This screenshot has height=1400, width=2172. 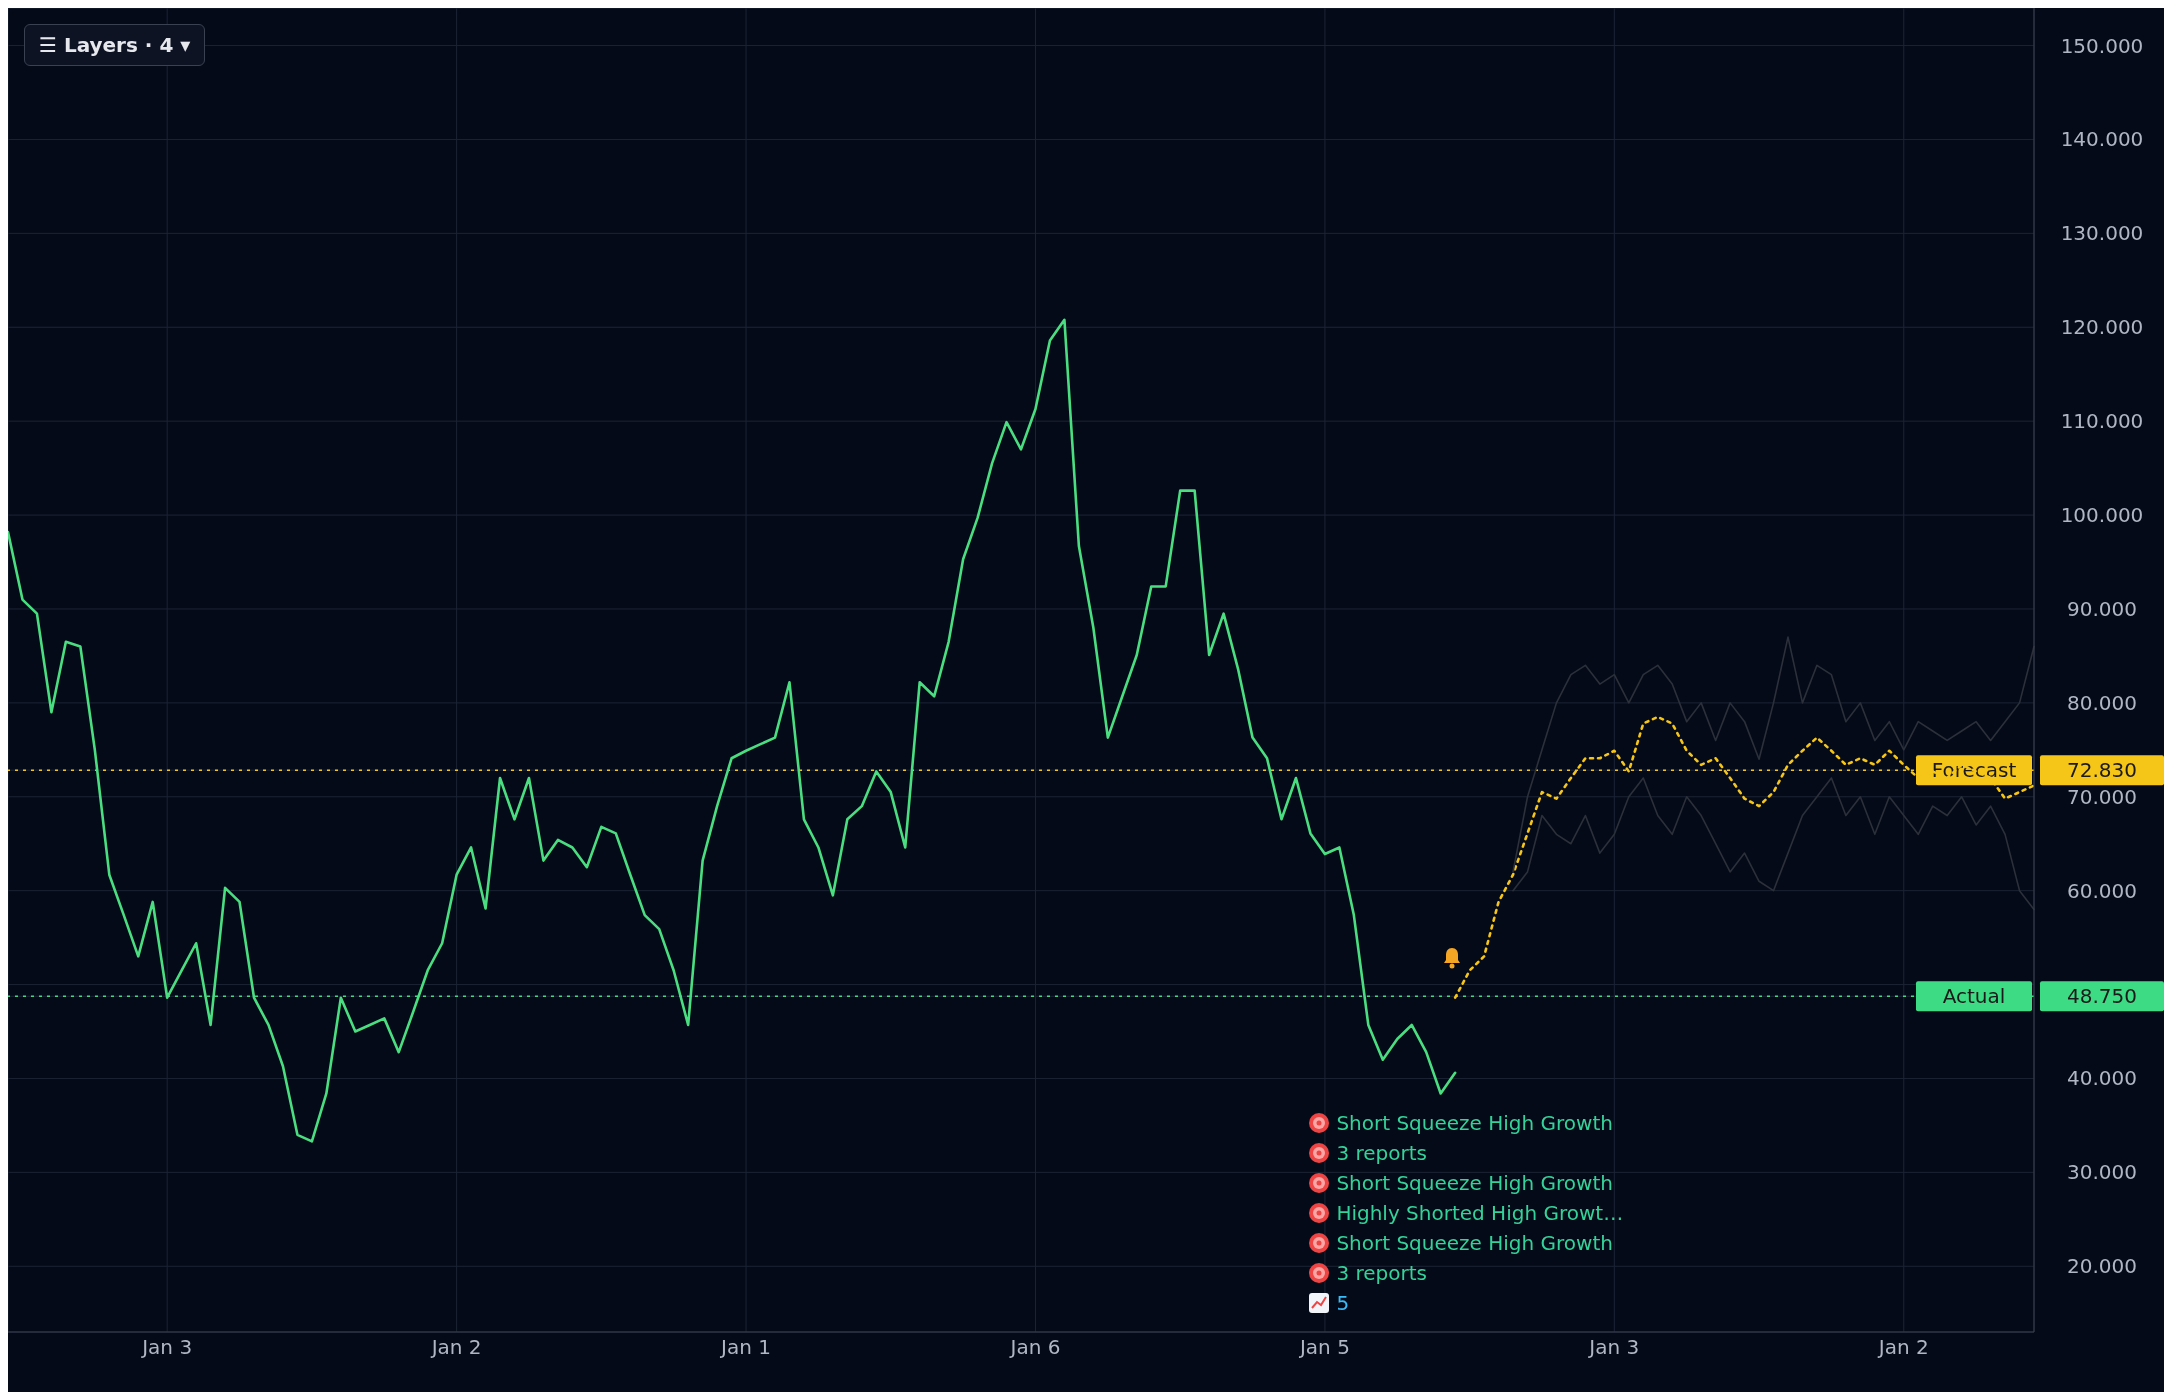 I want to click on y-tick-label: 40.000, so click(x=2102, y=1078).